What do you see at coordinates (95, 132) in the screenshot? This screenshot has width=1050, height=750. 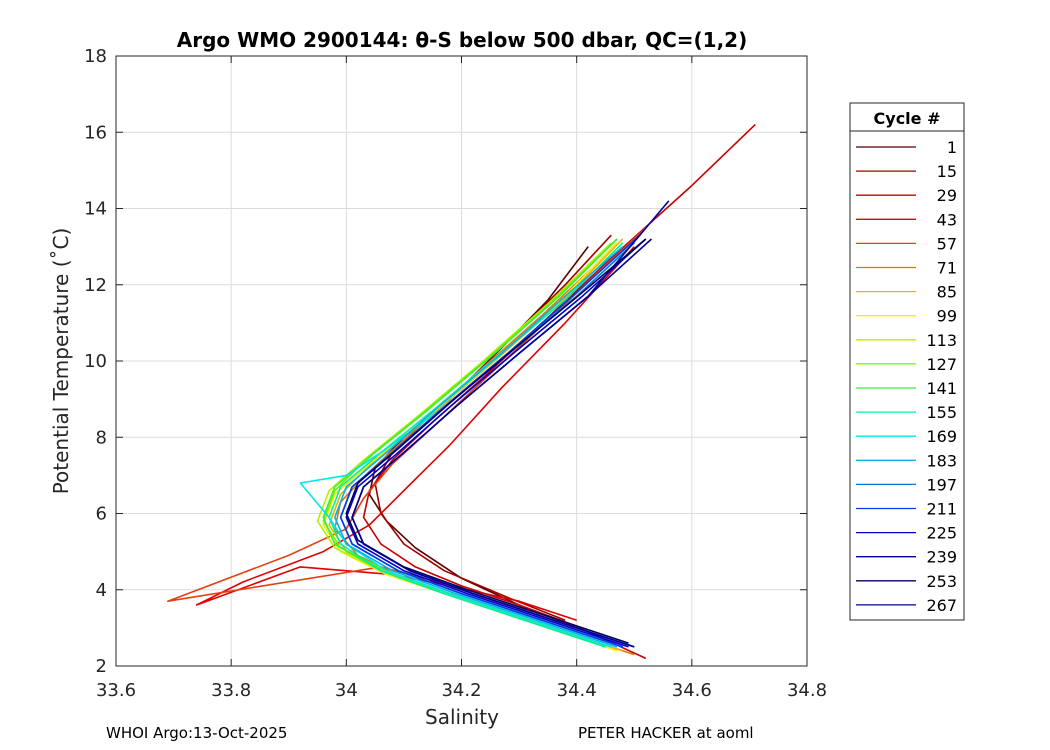 I see `y-tick-label: 16` at bounding box center [95, 132].